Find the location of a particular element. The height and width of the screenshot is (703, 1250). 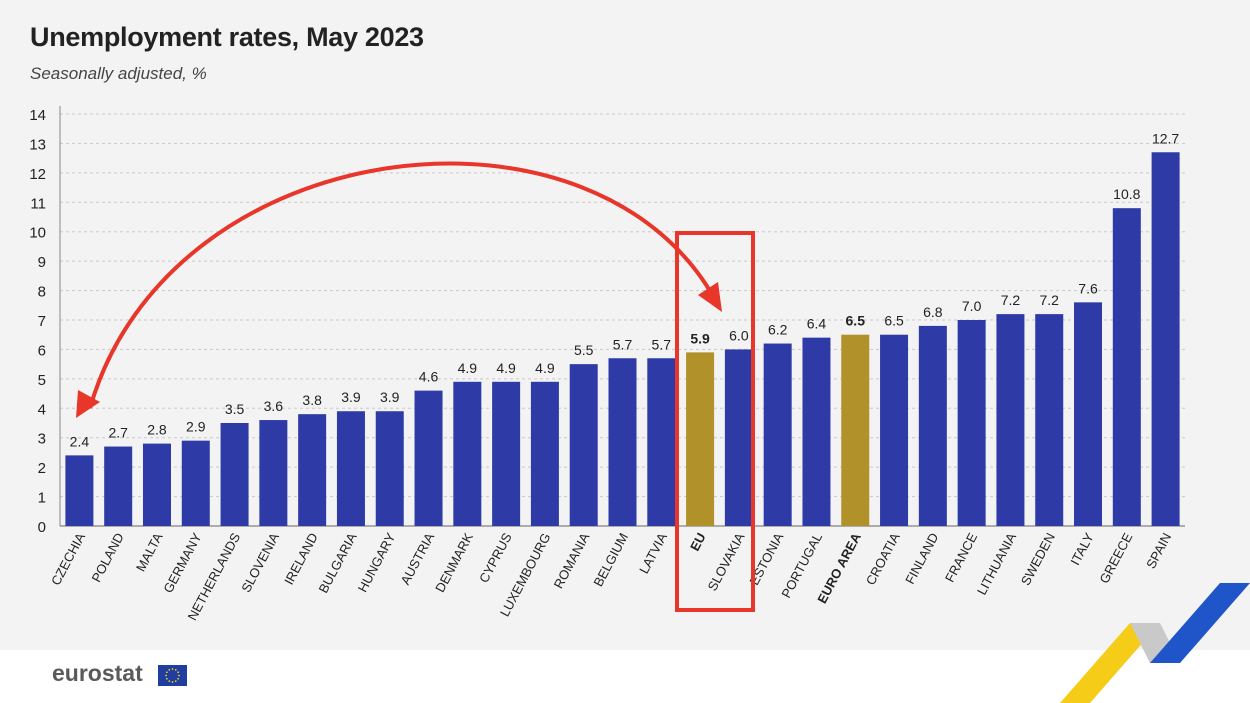

bar-value-label: 3.5 is located at coordinates (235, 409).